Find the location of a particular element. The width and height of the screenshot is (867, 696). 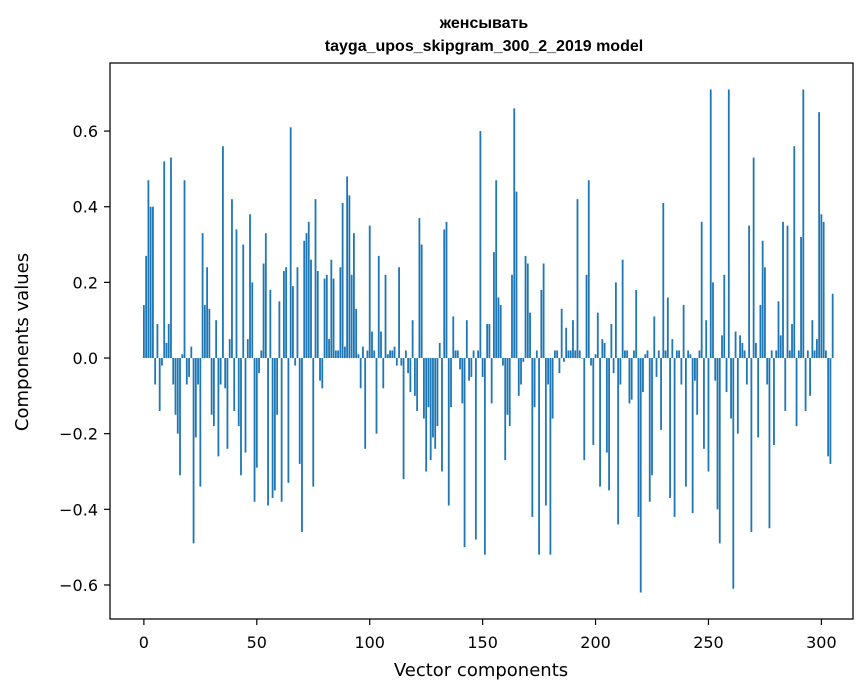

chart-subtitle: tayga_upos_skipgram_300_2_2019 model is located at coordinates (484, 46).